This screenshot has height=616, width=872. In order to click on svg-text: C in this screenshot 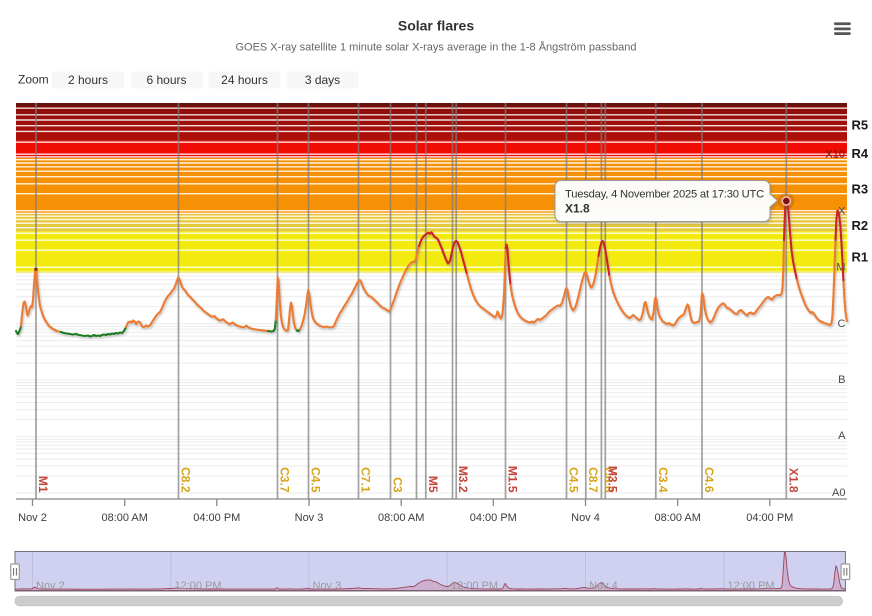, I will do `click(842, 324)`.